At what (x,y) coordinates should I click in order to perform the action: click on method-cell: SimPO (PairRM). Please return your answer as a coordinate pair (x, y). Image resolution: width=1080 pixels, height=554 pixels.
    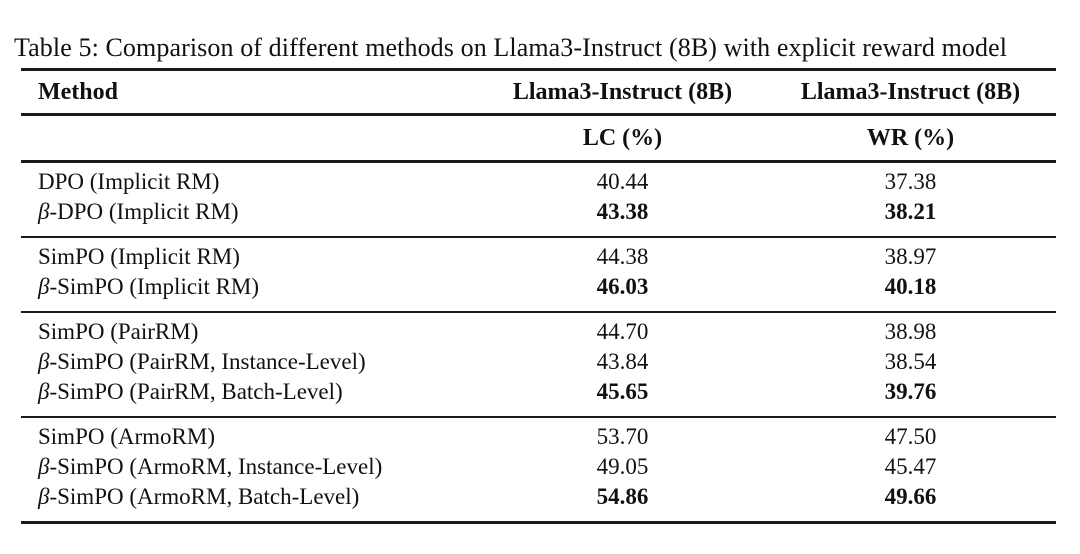
    Looking at the image, I should click on (118, 331).